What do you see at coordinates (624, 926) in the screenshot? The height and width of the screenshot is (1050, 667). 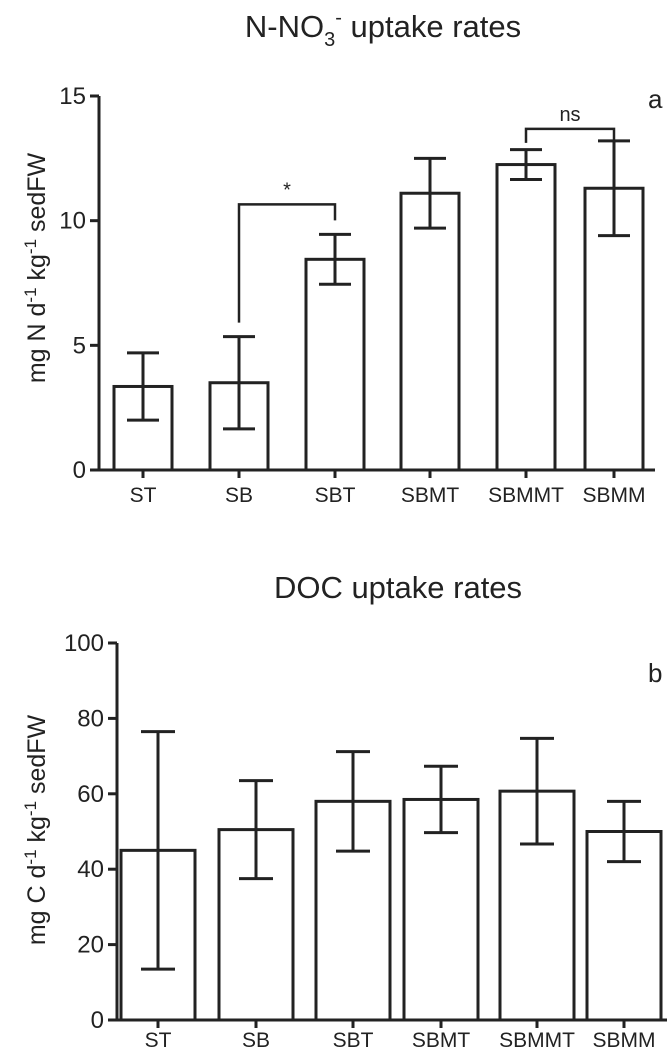 I see `bar-sbmm` at bounding box center [624, 926].